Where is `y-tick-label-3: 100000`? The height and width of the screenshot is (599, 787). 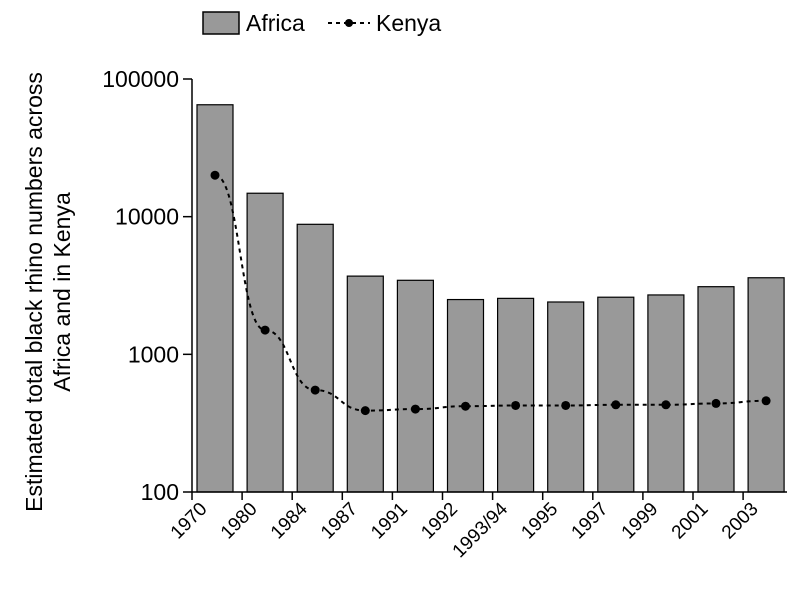 y-tick-label-3: 100000 is located at coordinates (140, 79).